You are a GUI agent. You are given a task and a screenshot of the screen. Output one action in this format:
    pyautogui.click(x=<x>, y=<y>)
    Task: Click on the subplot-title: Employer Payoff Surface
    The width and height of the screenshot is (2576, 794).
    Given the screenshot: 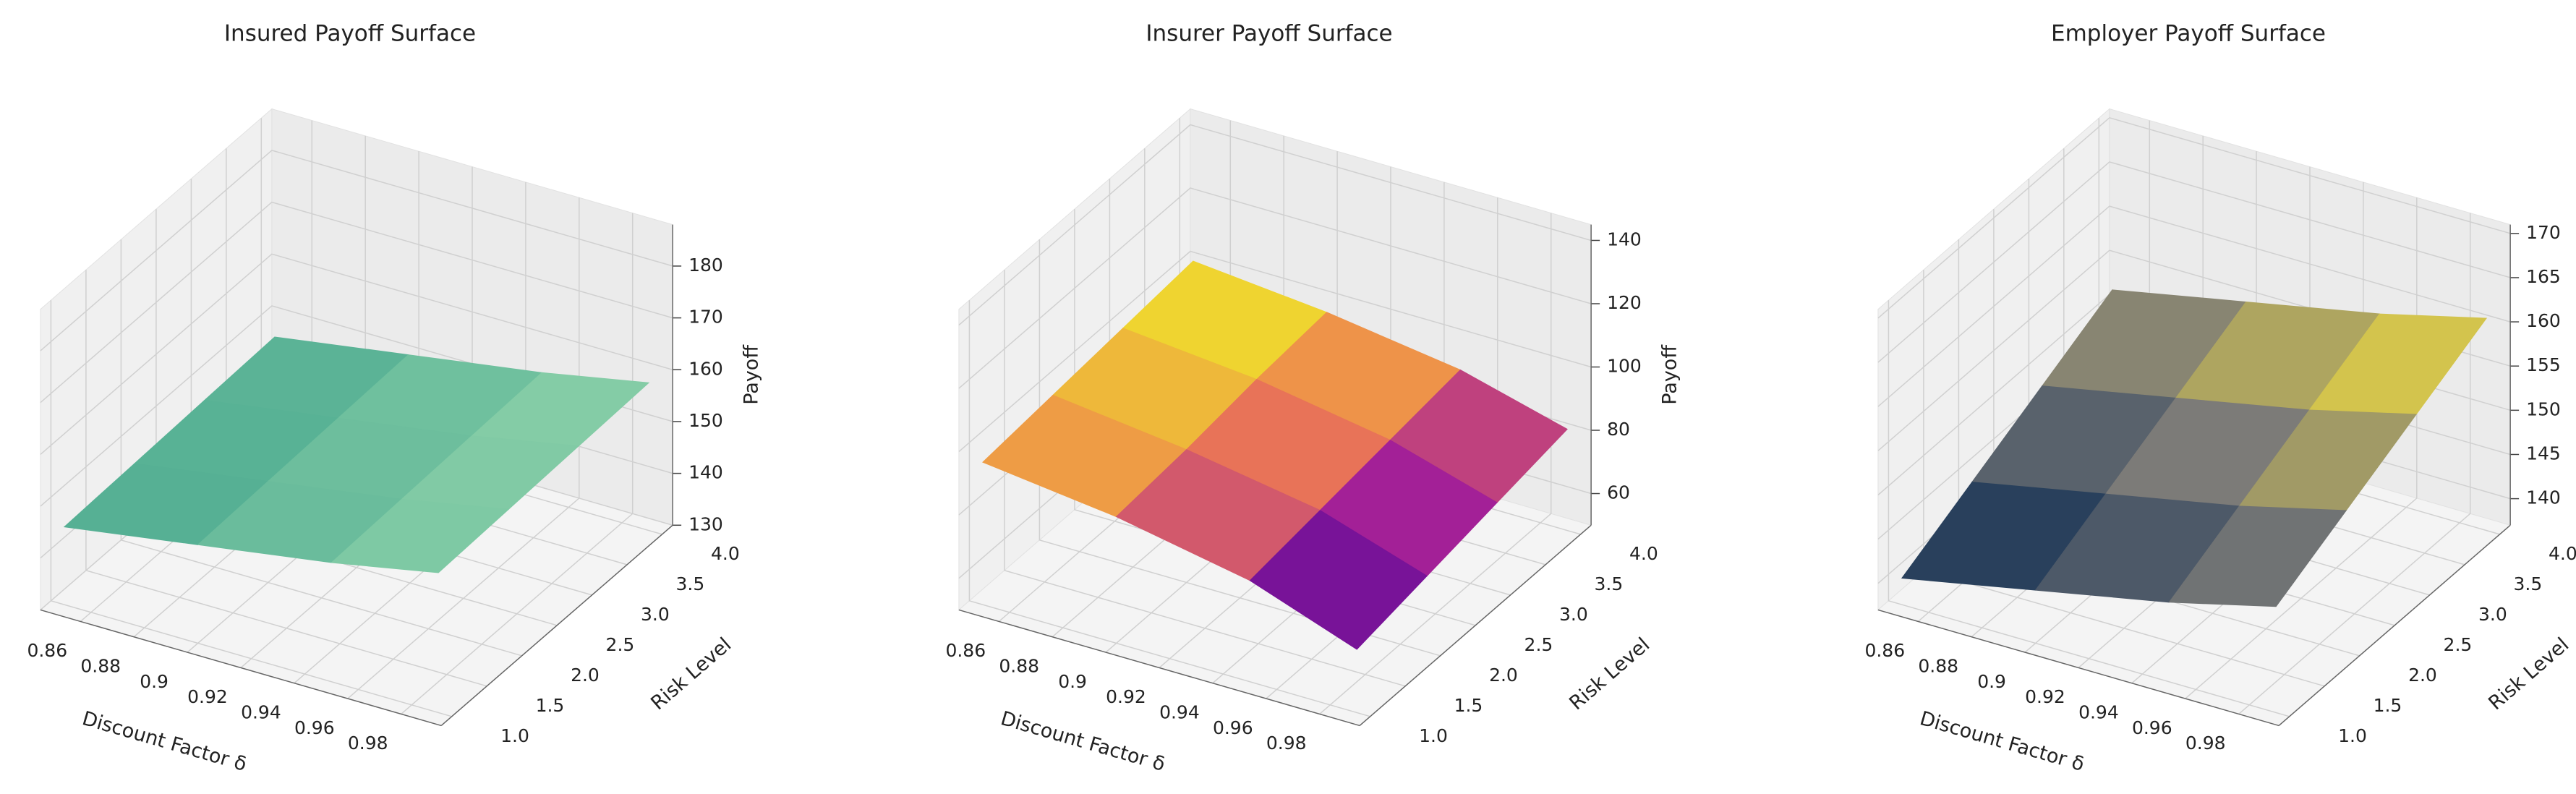 What is the action you would take?
    pyautogui.click(x=2188, y=34)
    